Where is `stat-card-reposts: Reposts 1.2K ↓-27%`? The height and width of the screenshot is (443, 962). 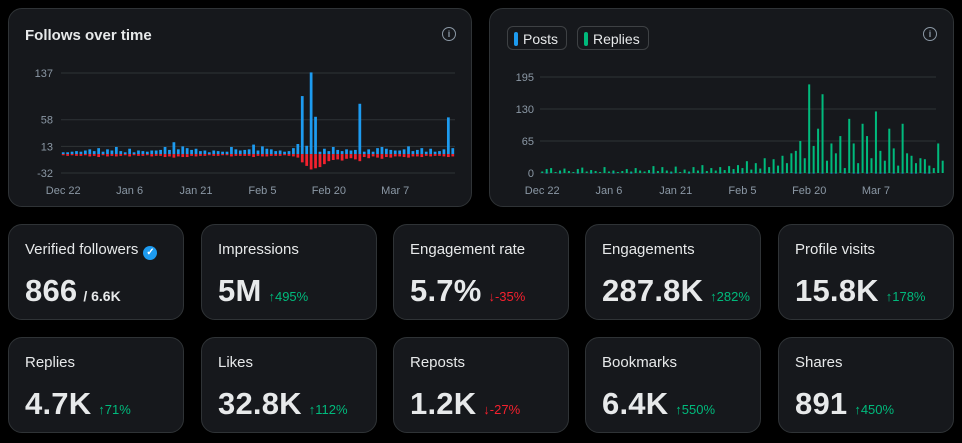
stat-card-reposts: Reposts 1.2K ↓-27% is located at coordinates (481, 385).